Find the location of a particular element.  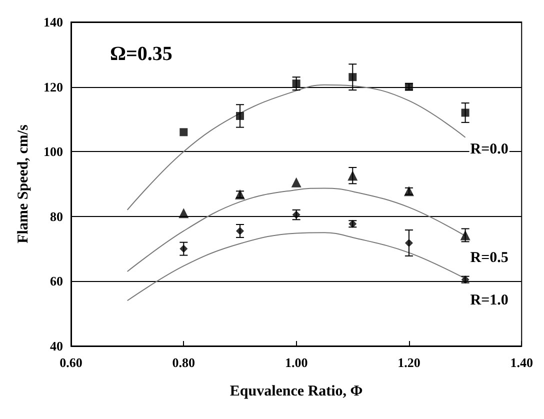

y-tick-label: 60 is located at coordinates (56, 281).